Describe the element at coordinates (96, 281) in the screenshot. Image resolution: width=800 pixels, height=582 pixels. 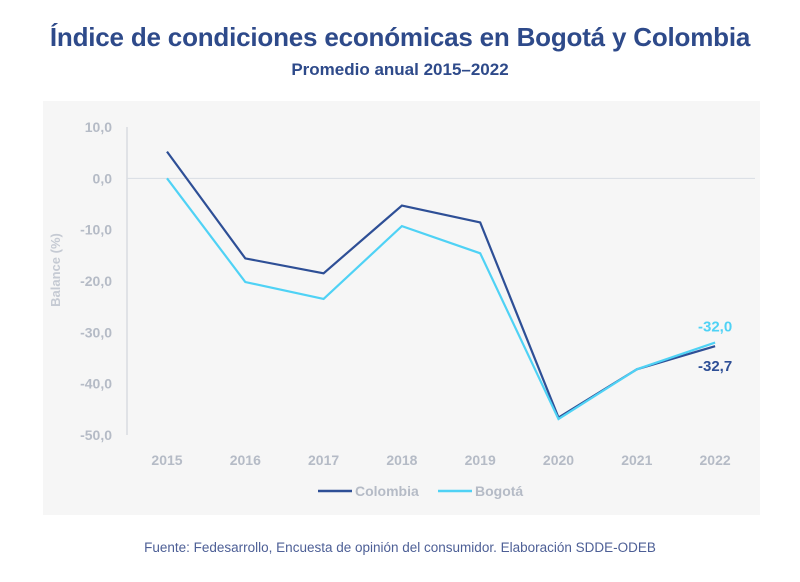
I see `y-tick-label: -20,0` at that location.